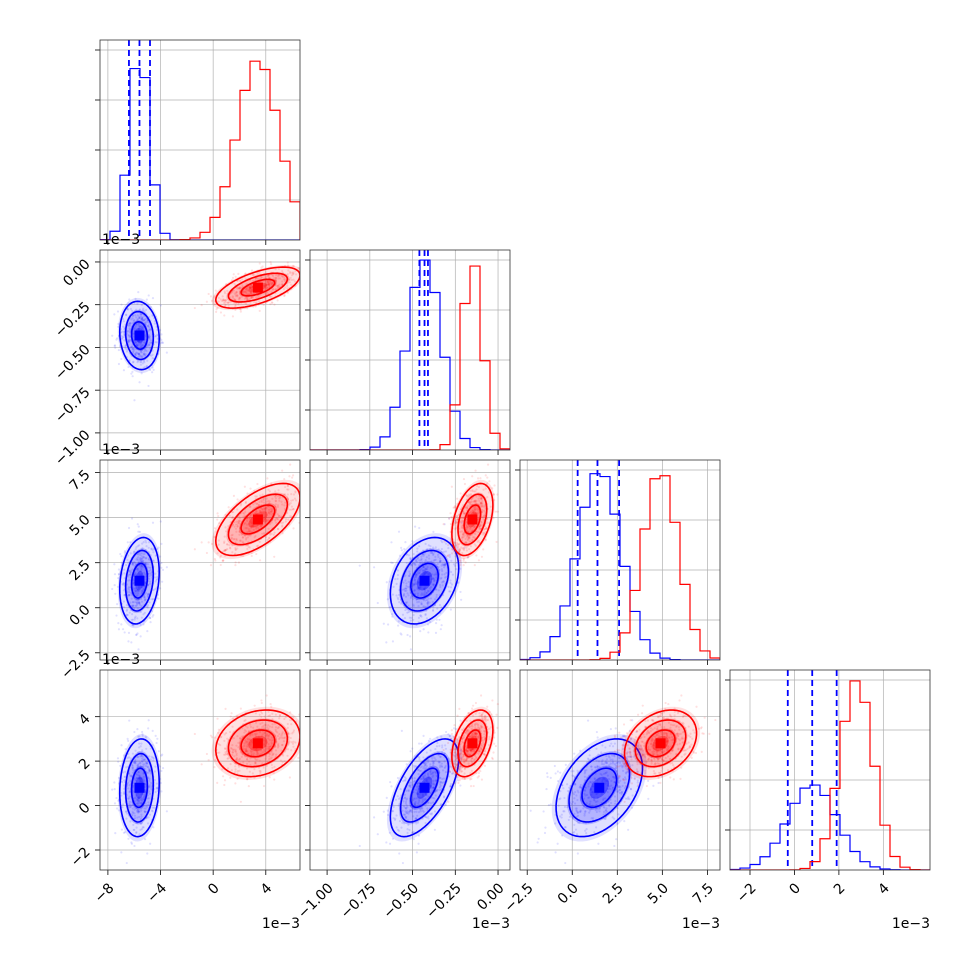 This screenshot has width=970, height=970. I want to click on axis-frame, so click(200, 560).